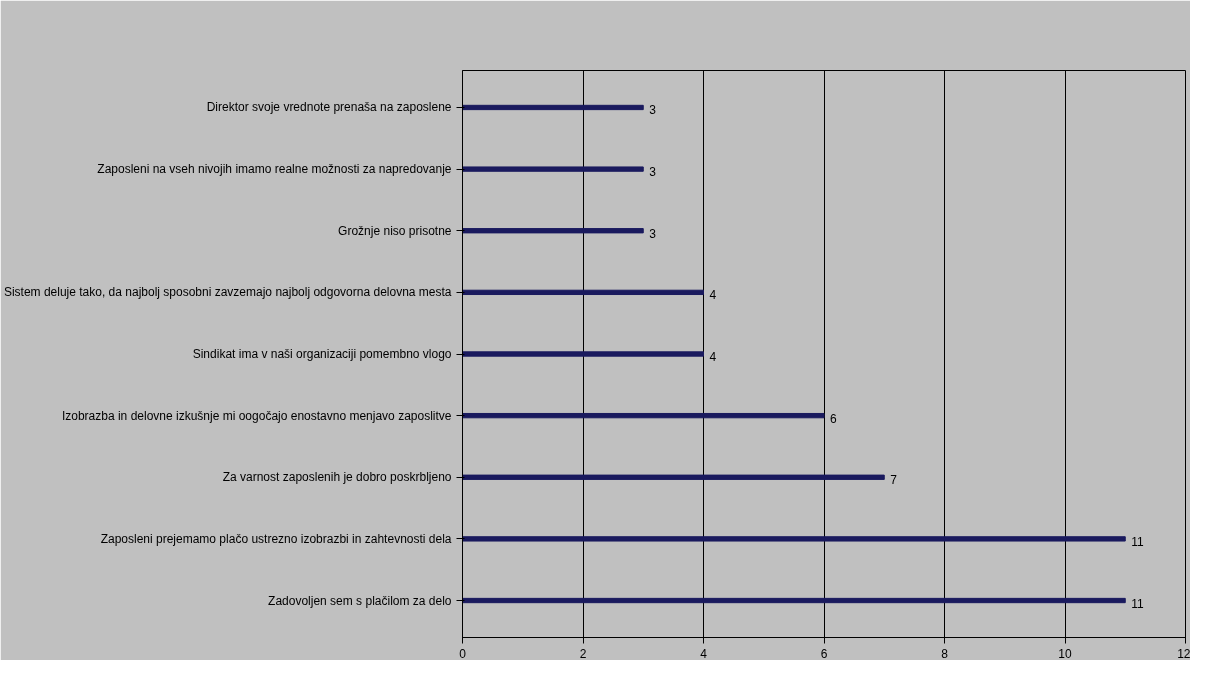 This screenshot has height=673, width=1205. What do you see at coordinates (463, 653) in the screenshot?
I see `x-tick-label: 0` at bounding box center [463, 653].